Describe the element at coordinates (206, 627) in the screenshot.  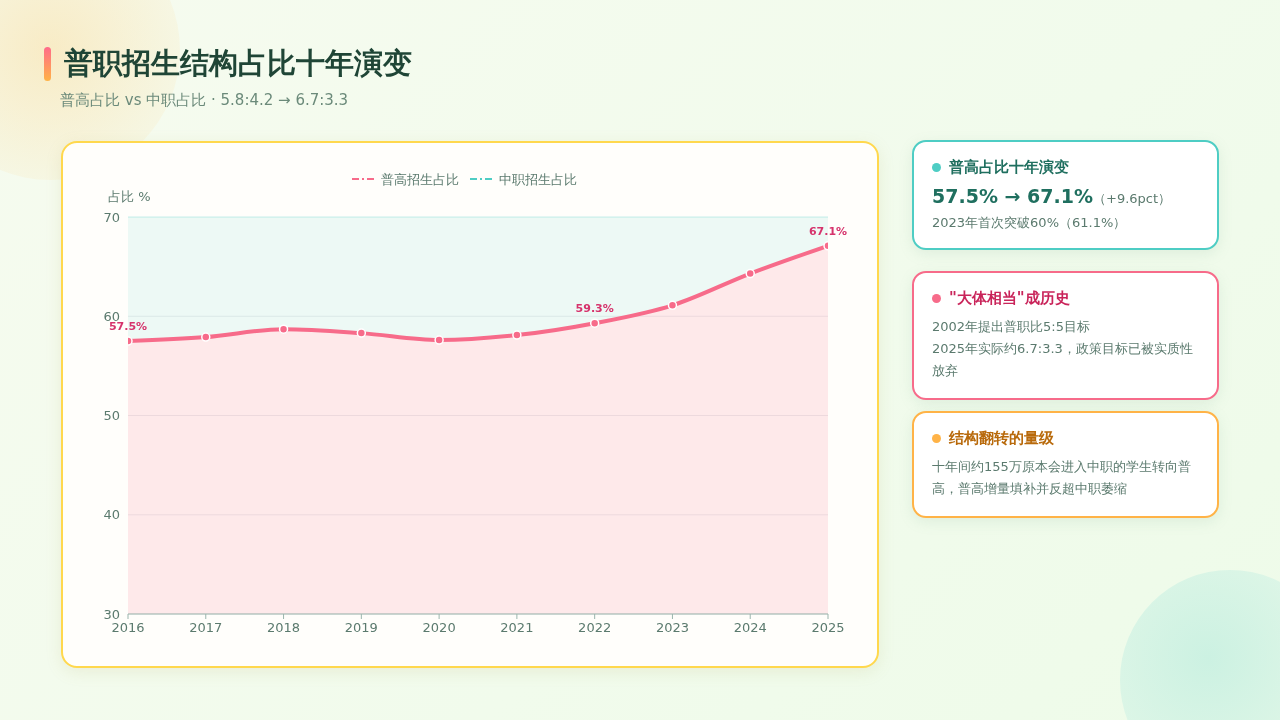
I see `x-tick-label: 2017` at that location.